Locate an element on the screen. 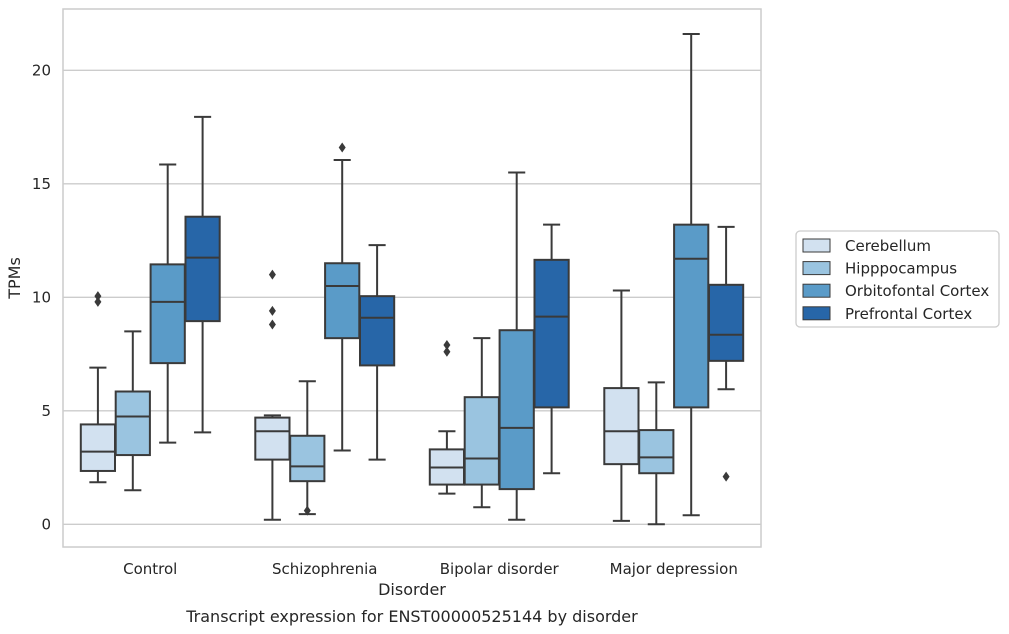  x-tick-label: Major depression is located at coordinates (674, 569).